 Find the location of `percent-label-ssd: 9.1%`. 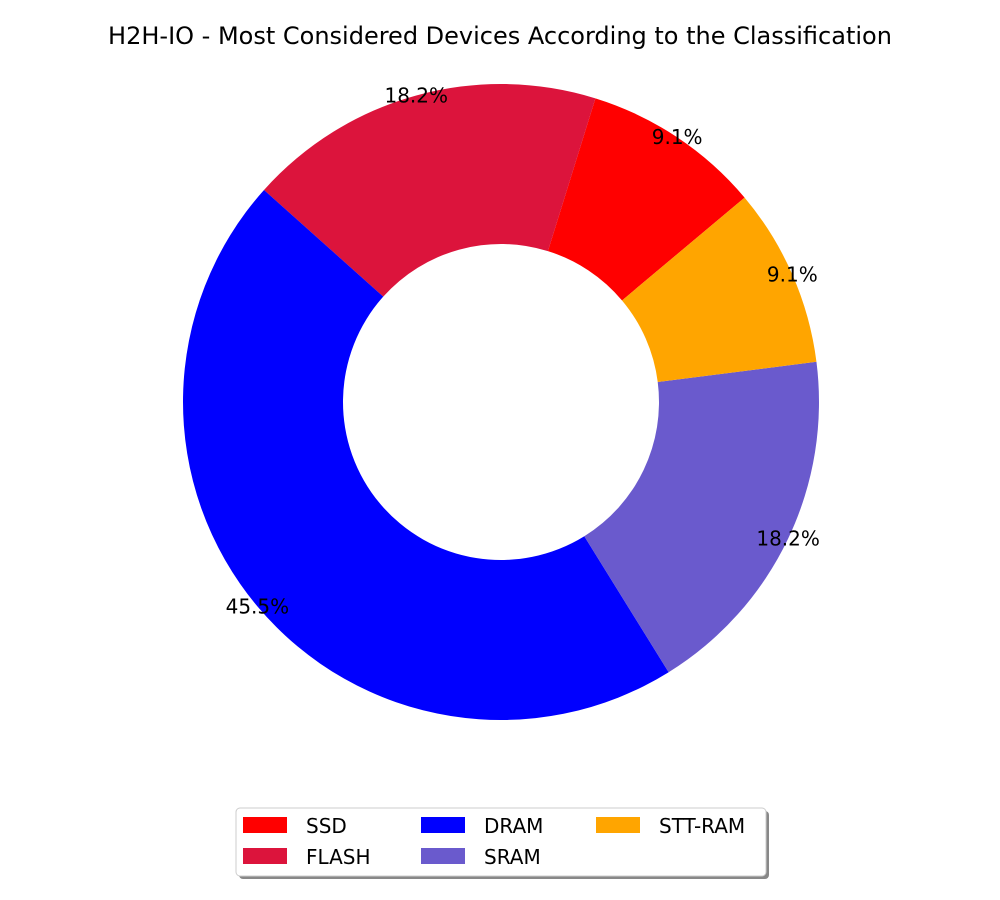

percent-label-ssd: 9.1% is located at coordinates (677, 137).